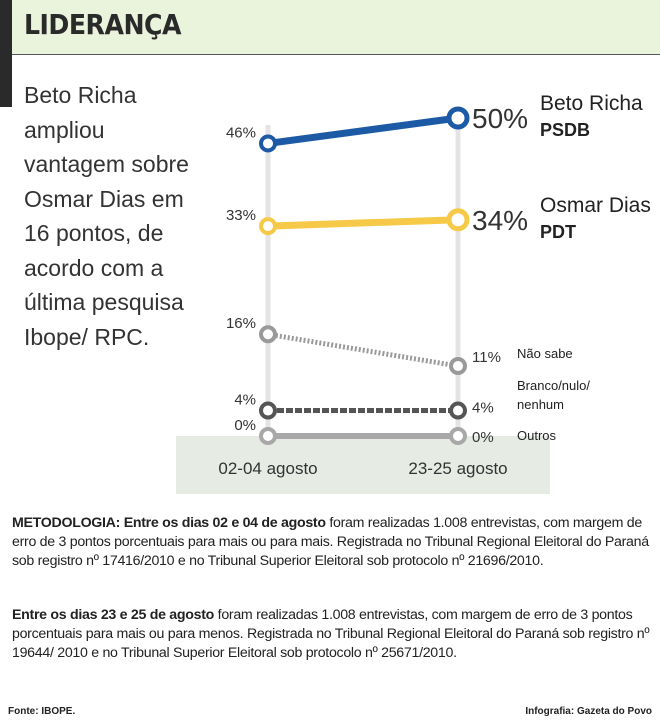 Image resolution: width=660 pixels, height=724 pixels. I want to click on series-name: Não sabe, so click(545, 353).